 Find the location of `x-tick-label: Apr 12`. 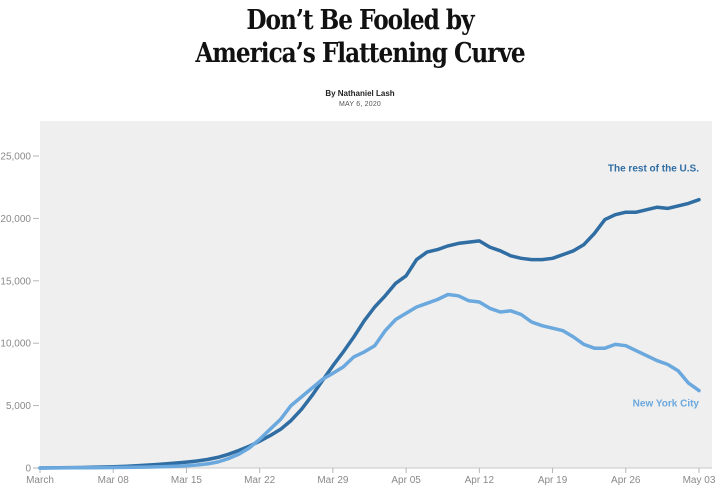

x-tick-label: Apr 12 is located at coordinates (480, 480).